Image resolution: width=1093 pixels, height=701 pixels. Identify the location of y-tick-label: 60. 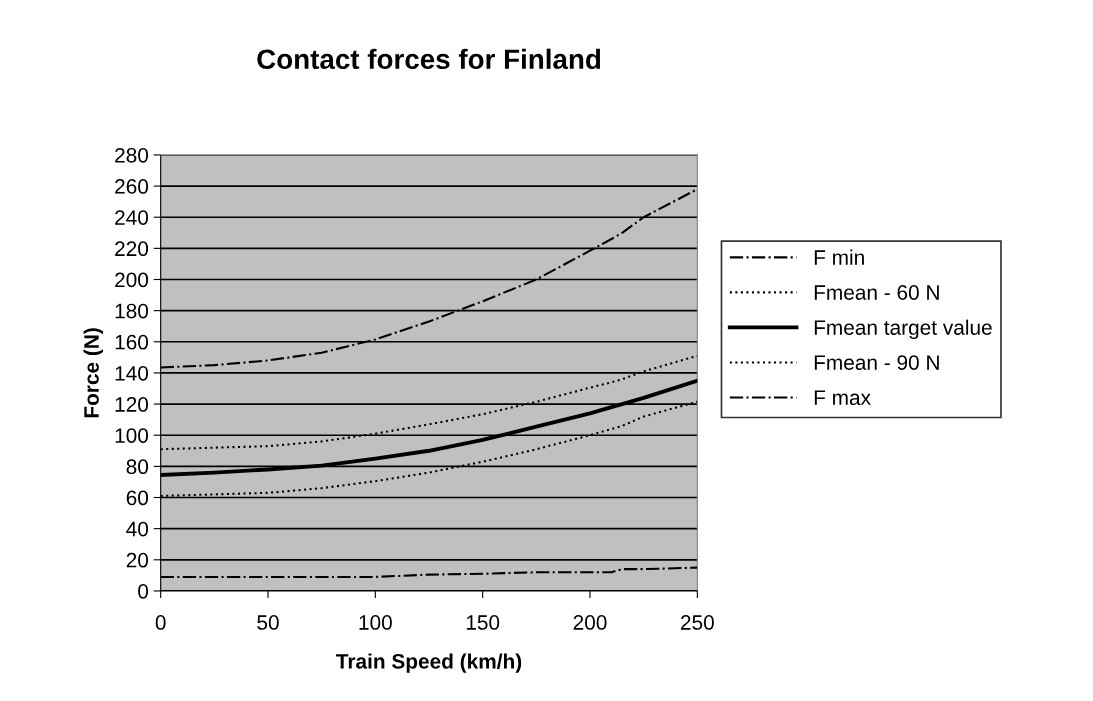
(137, 498).